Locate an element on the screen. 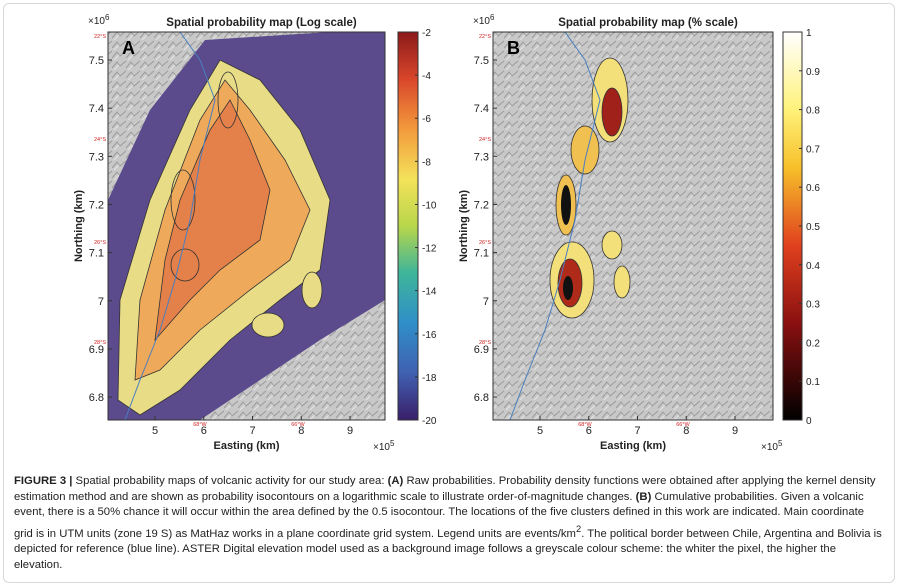 The width and height of the screenshot is (900, 588). latitude-label: 28°S is located at coordinates (100, 343).